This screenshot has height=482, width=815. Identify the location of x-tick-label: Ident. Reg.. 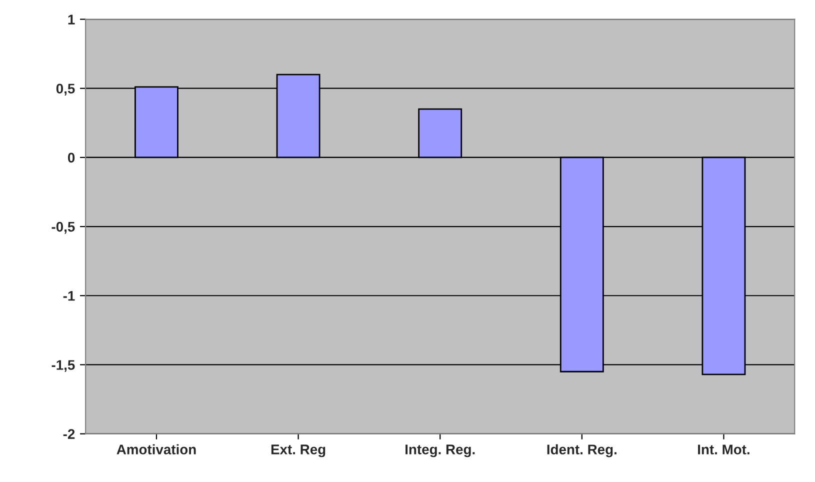
(581, 451).